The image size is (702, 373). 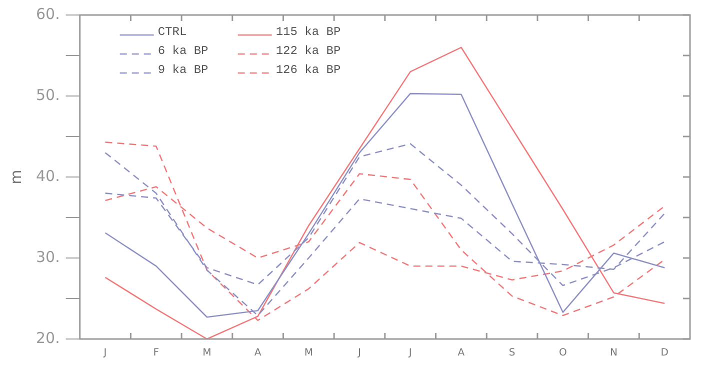 I want to click on legend-label: 115 ka BP, so click(x=308, y=32).